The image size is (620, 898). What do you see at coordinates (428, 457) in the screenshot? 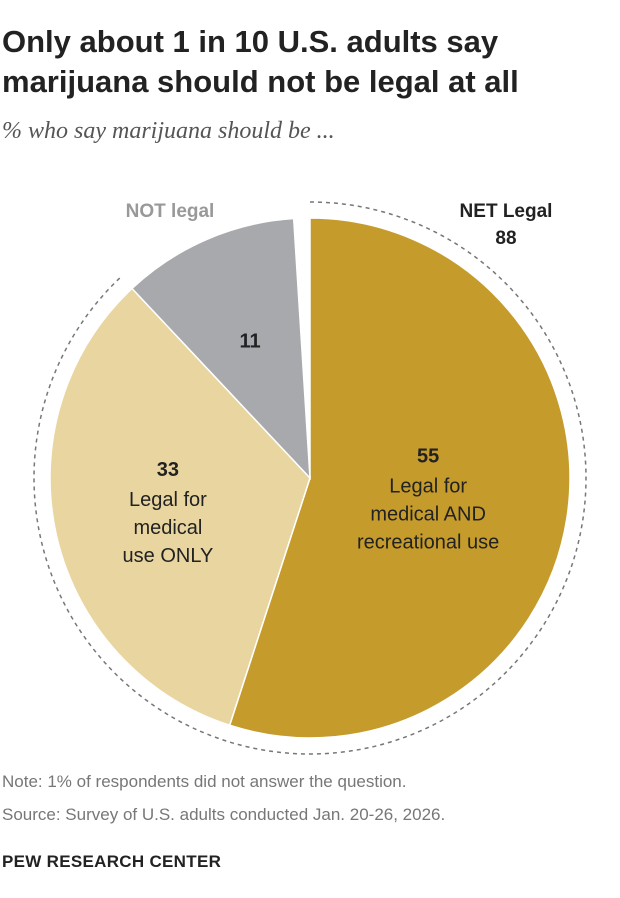
I see `slice-value-label-0: 55` at bounding box center [428, 457].